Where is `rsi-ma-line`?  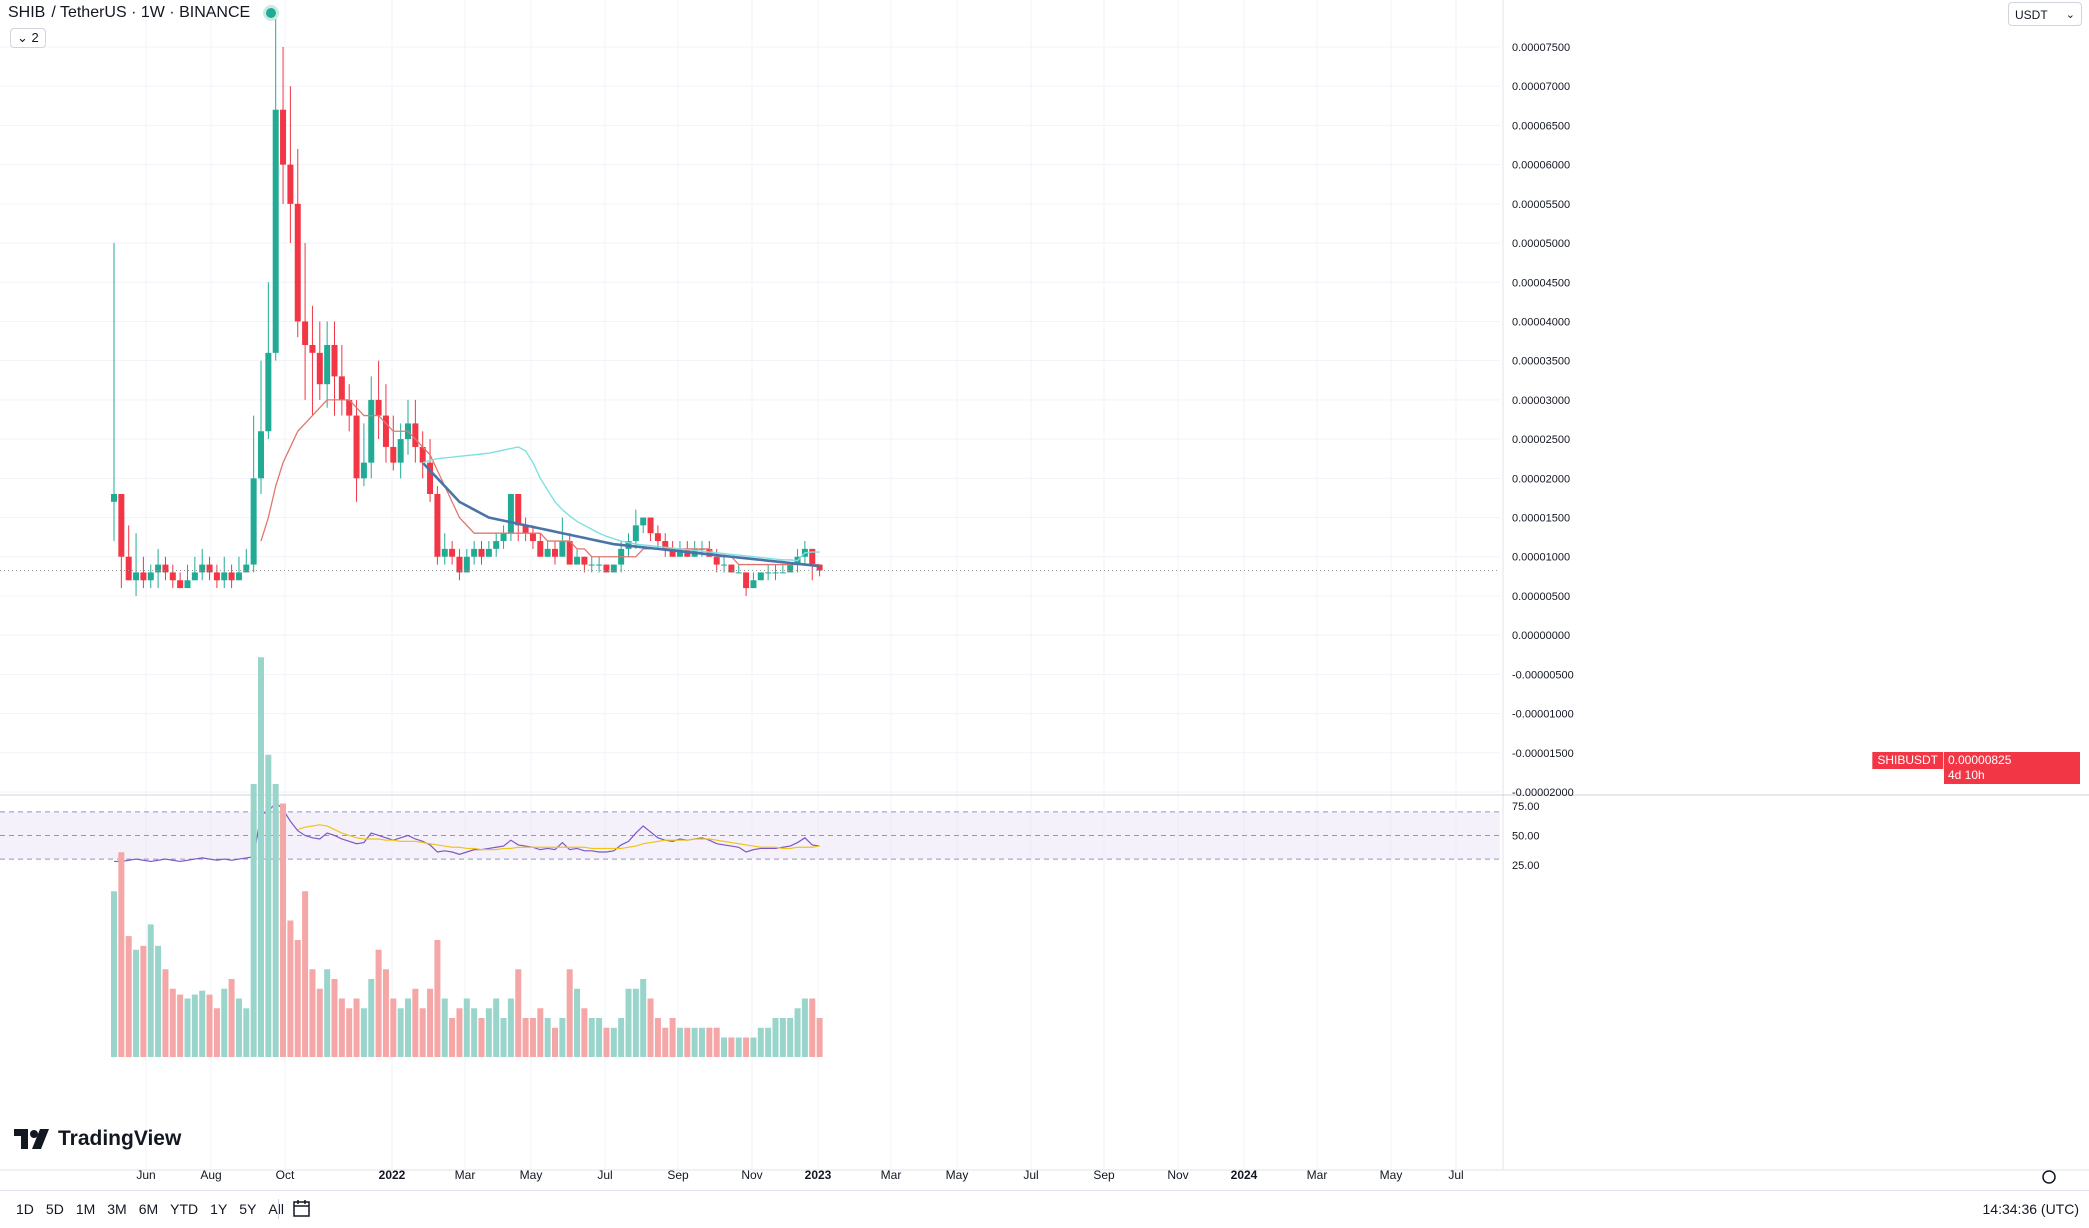 rsi-ma-line is located at coordinates (558, 837).